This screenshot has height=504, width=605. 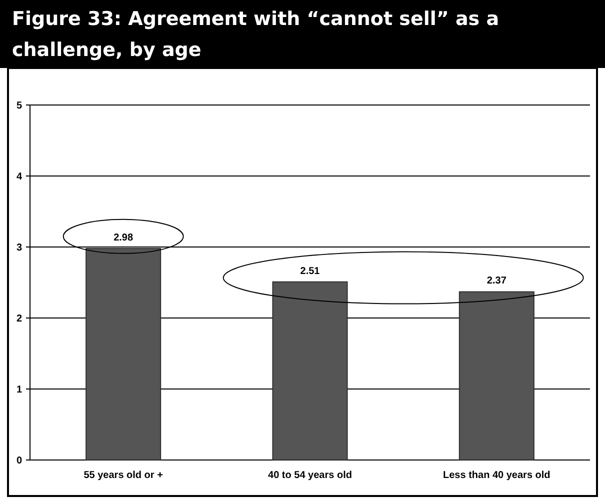 I want to click on x-tick-label: Less than 40 years old, so click(x=496, y=475).